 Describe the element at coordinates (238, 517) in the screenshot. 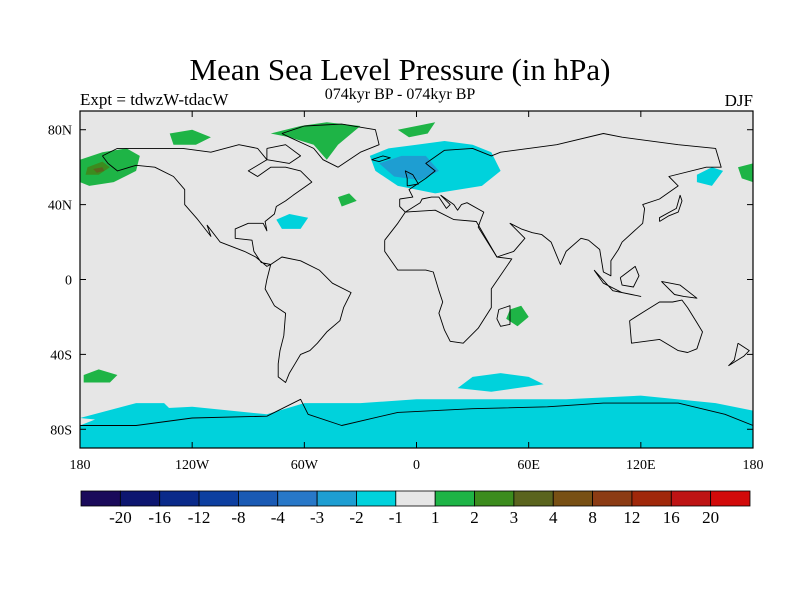

I see `colorbar-label: -8` at that location.